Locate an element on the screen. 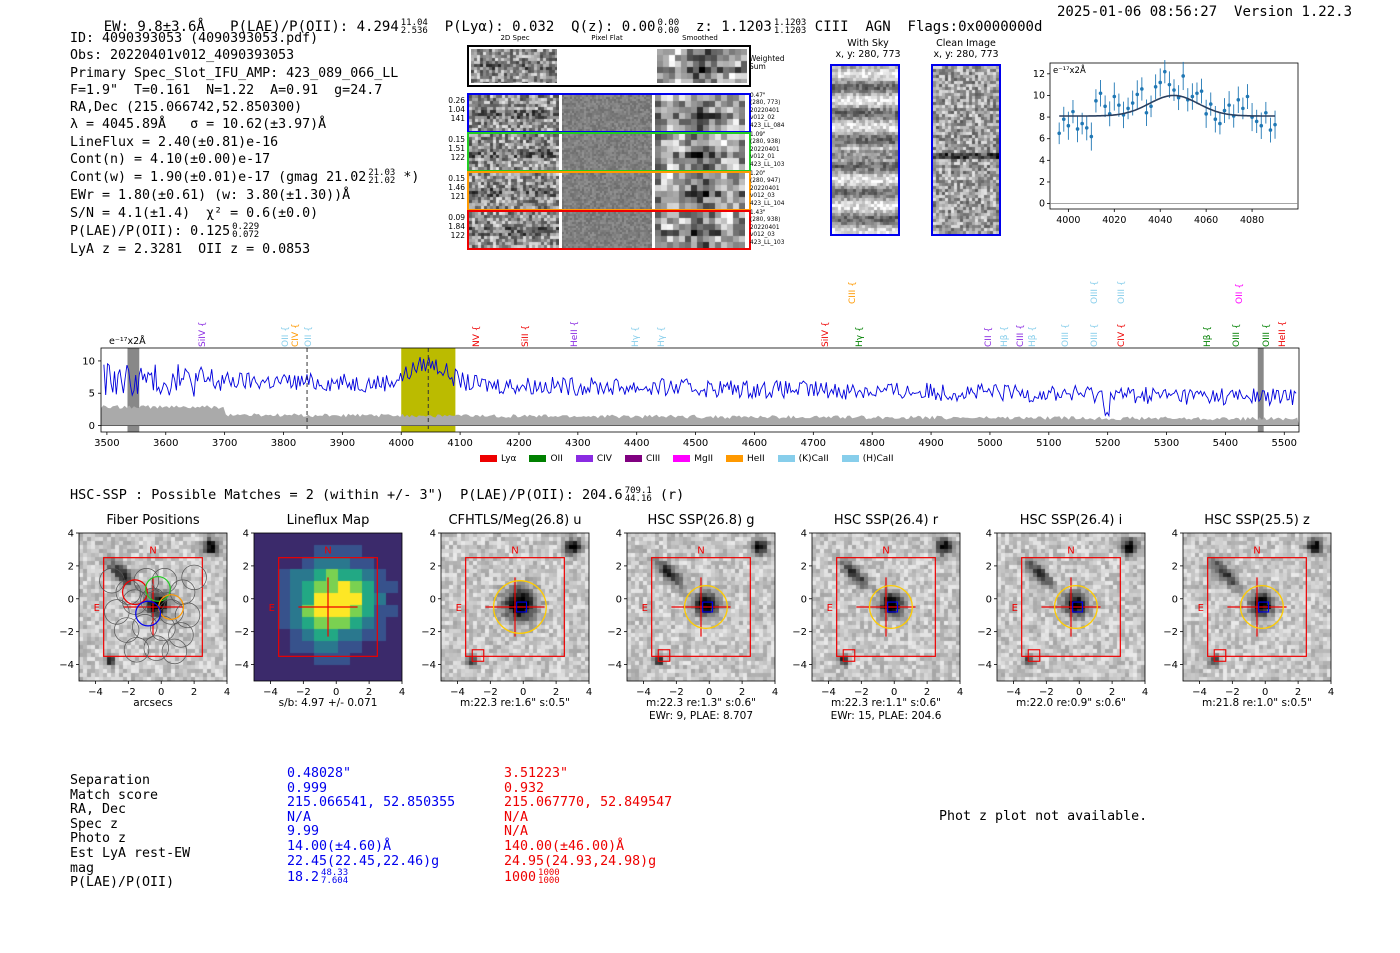 The width and height of the screenshot is (1400, 953). cutout-row-note: 20220401 is located at coordinates (765, 188).